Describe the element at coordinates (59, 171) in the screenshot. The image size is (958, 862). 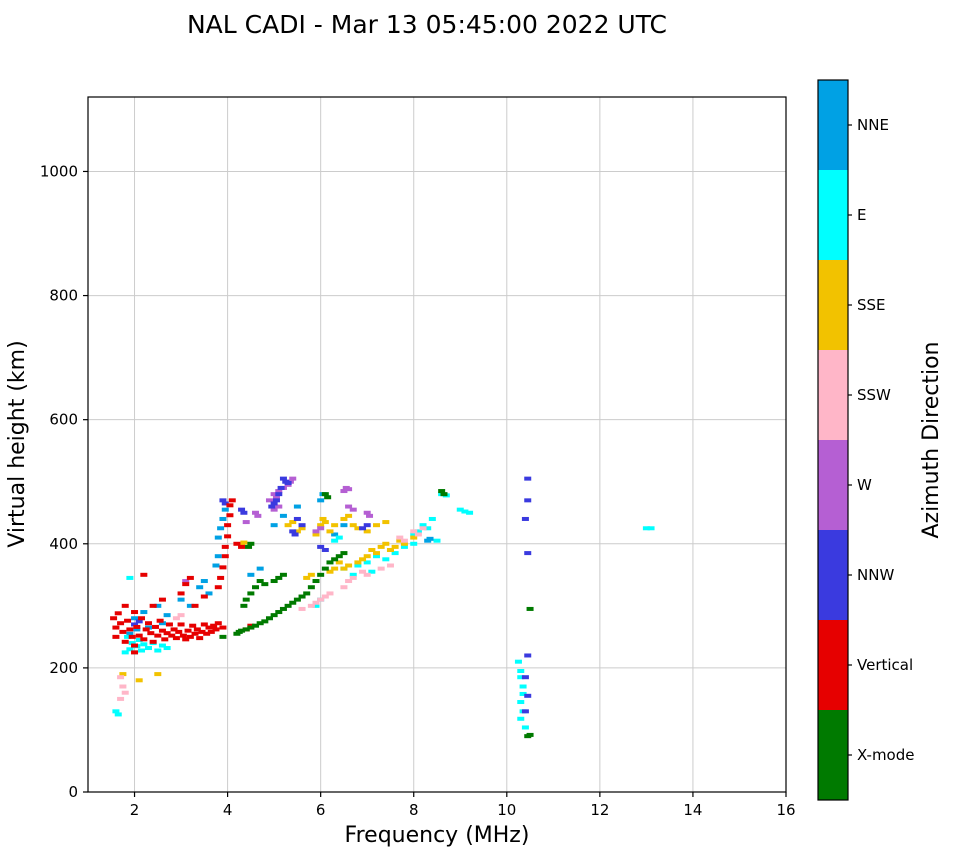
I see `y-tick-label: 1000` at that location.